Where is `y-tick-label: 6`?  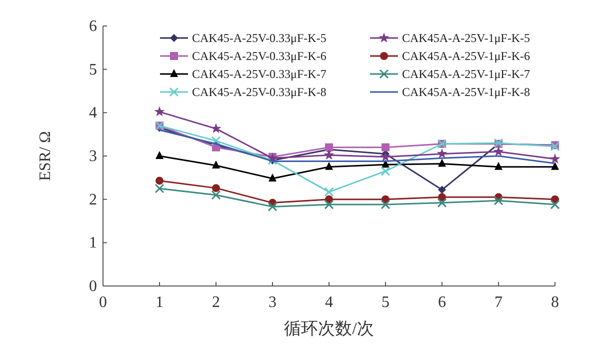 y-tick-label: 6 is located at coordinates (93, 26).